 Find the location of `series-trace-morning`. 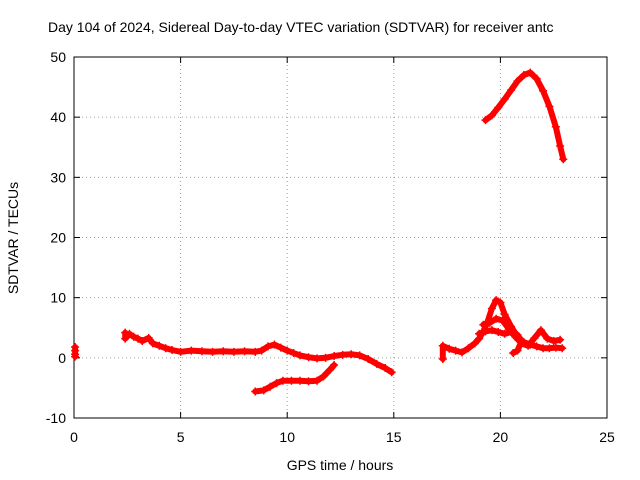

series-trace-morning is located at coordinates (258, 352).